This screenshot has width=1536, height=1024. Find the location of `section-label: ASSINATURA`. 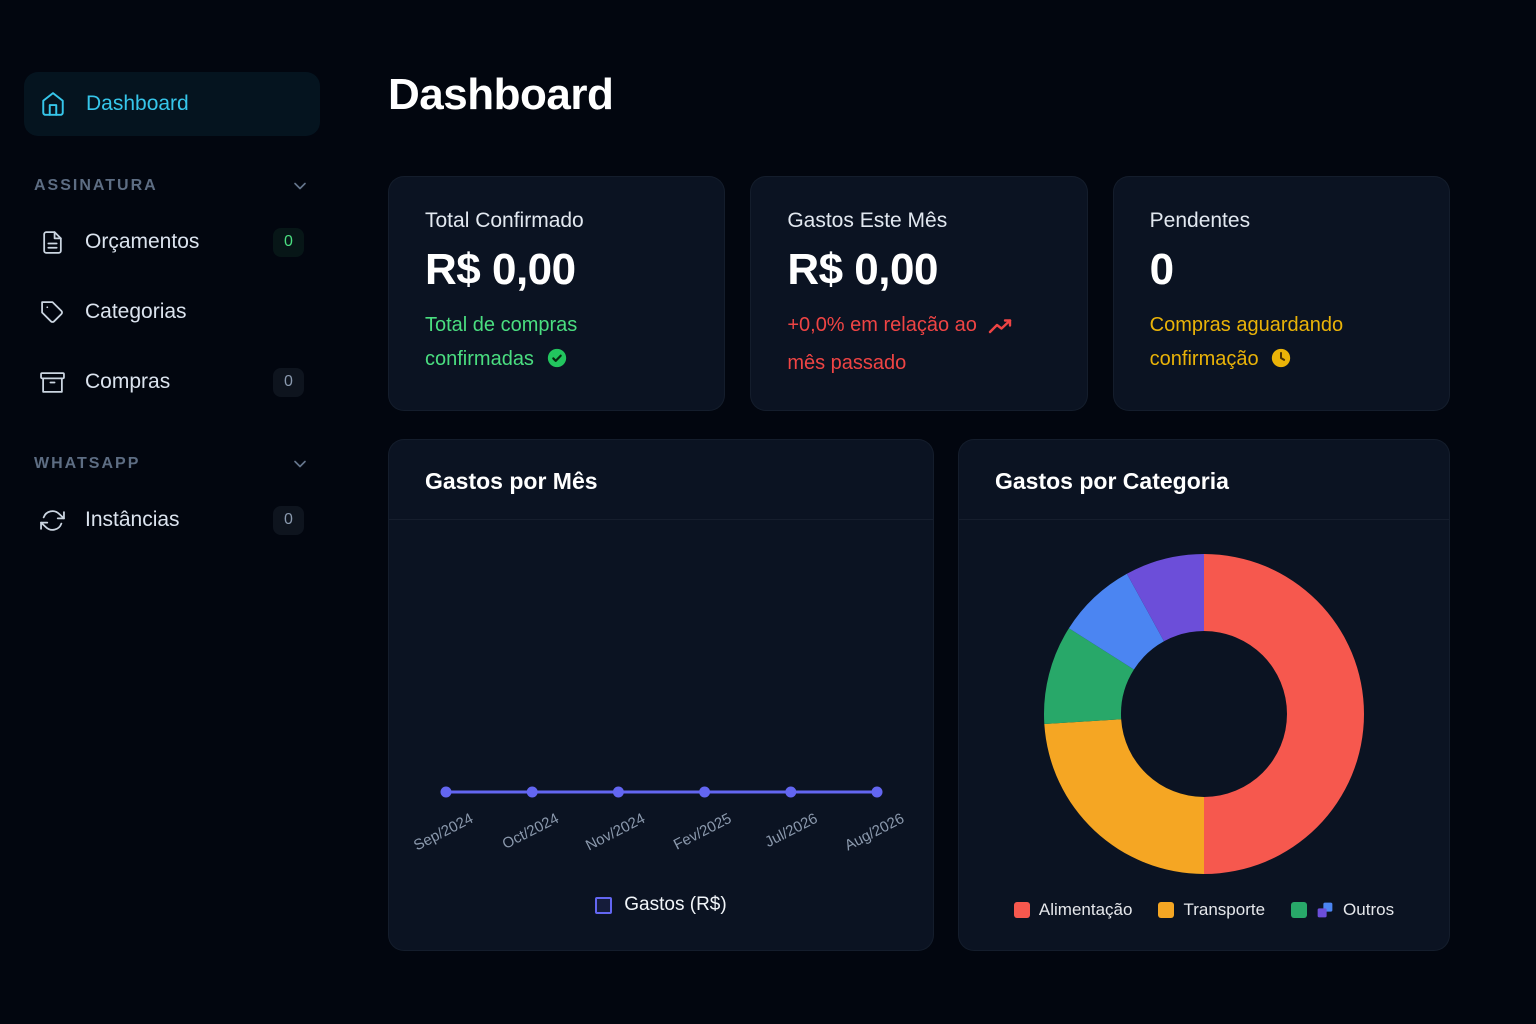

section-label: ASSINATURA is located at coordinates (96, 185).